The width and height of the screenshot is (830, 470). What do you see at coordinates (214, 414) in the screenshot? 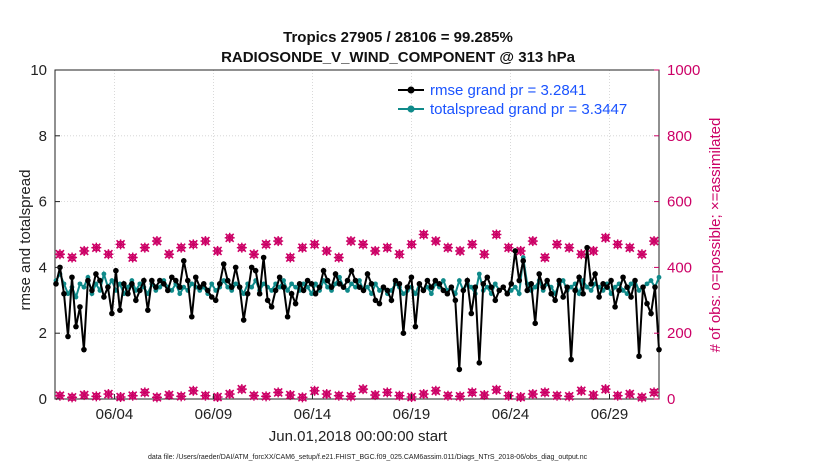
I see `x-tick-label: 06/09` at bounding box center [214, 414].